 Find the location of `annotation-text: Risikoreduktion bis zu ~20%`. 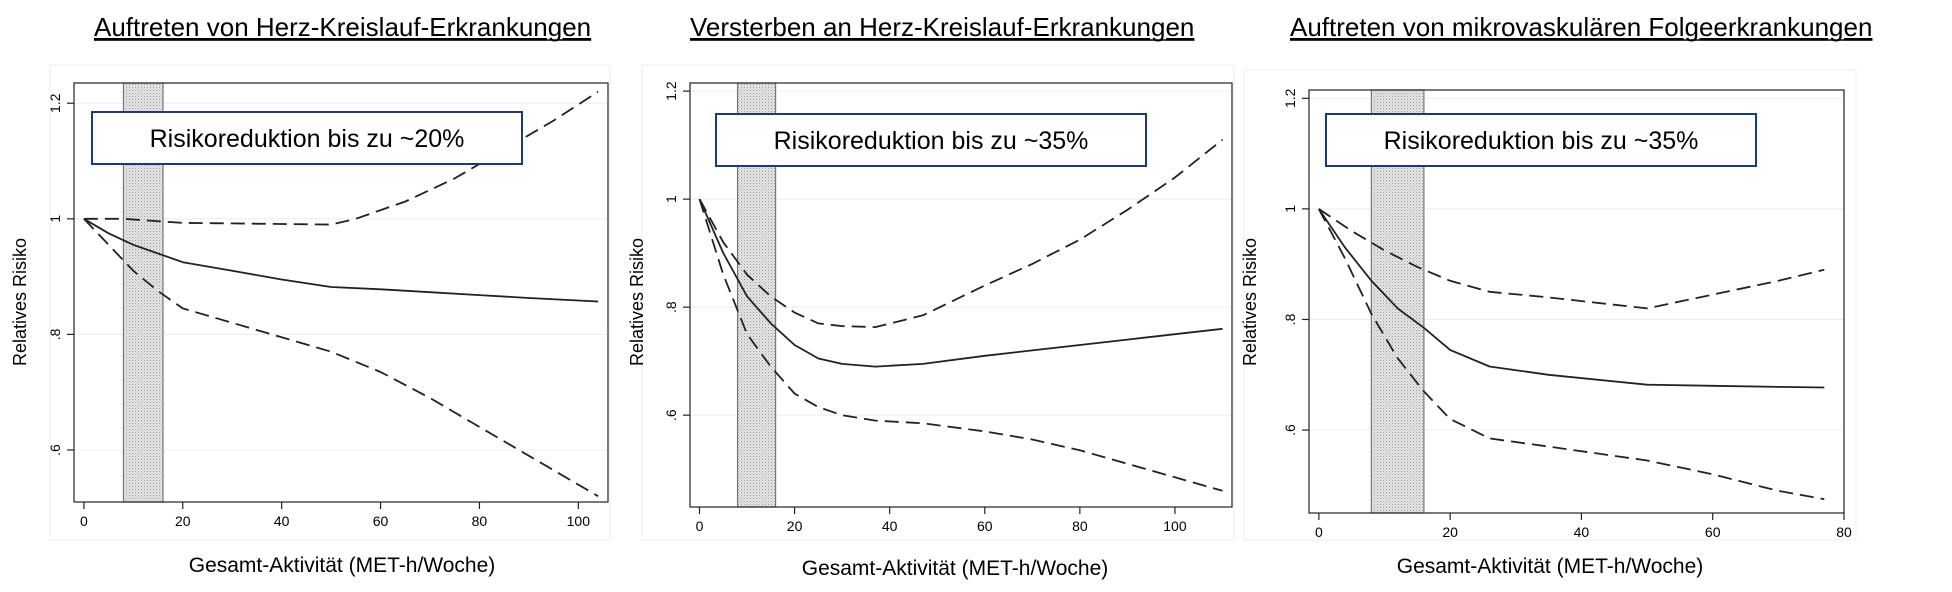

annotation-text: Risikoreduktion bis zu ~20% is located at coordinates (307, 139).